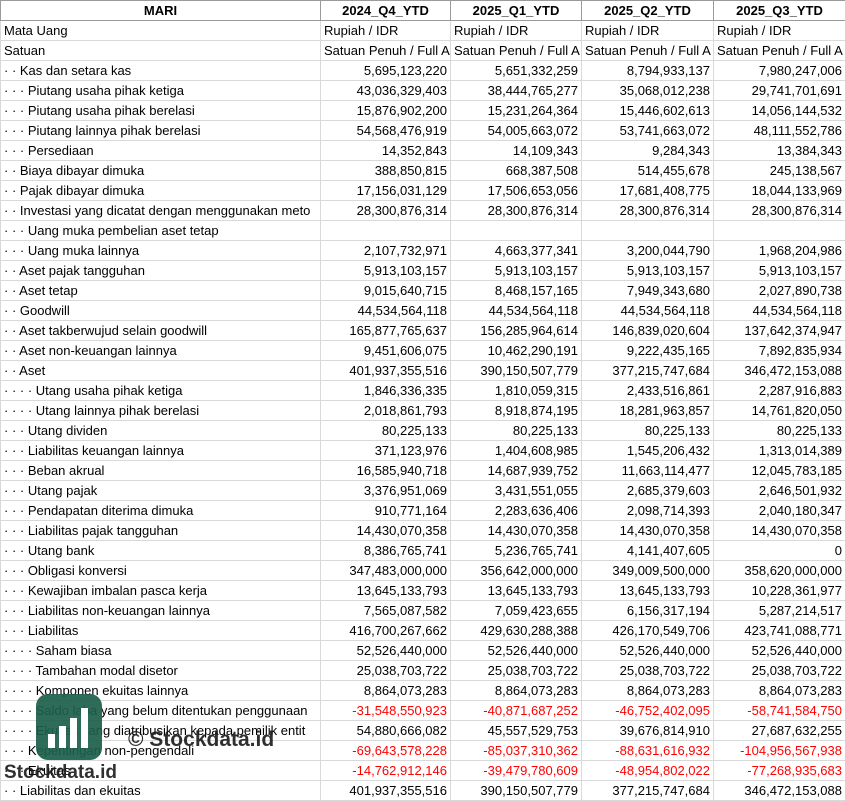 The width and height of the screenshot is (845, 801). Describe the element at coordinates (516, 170) in the screenshot. I see `cell: 668,387,508` at that location.